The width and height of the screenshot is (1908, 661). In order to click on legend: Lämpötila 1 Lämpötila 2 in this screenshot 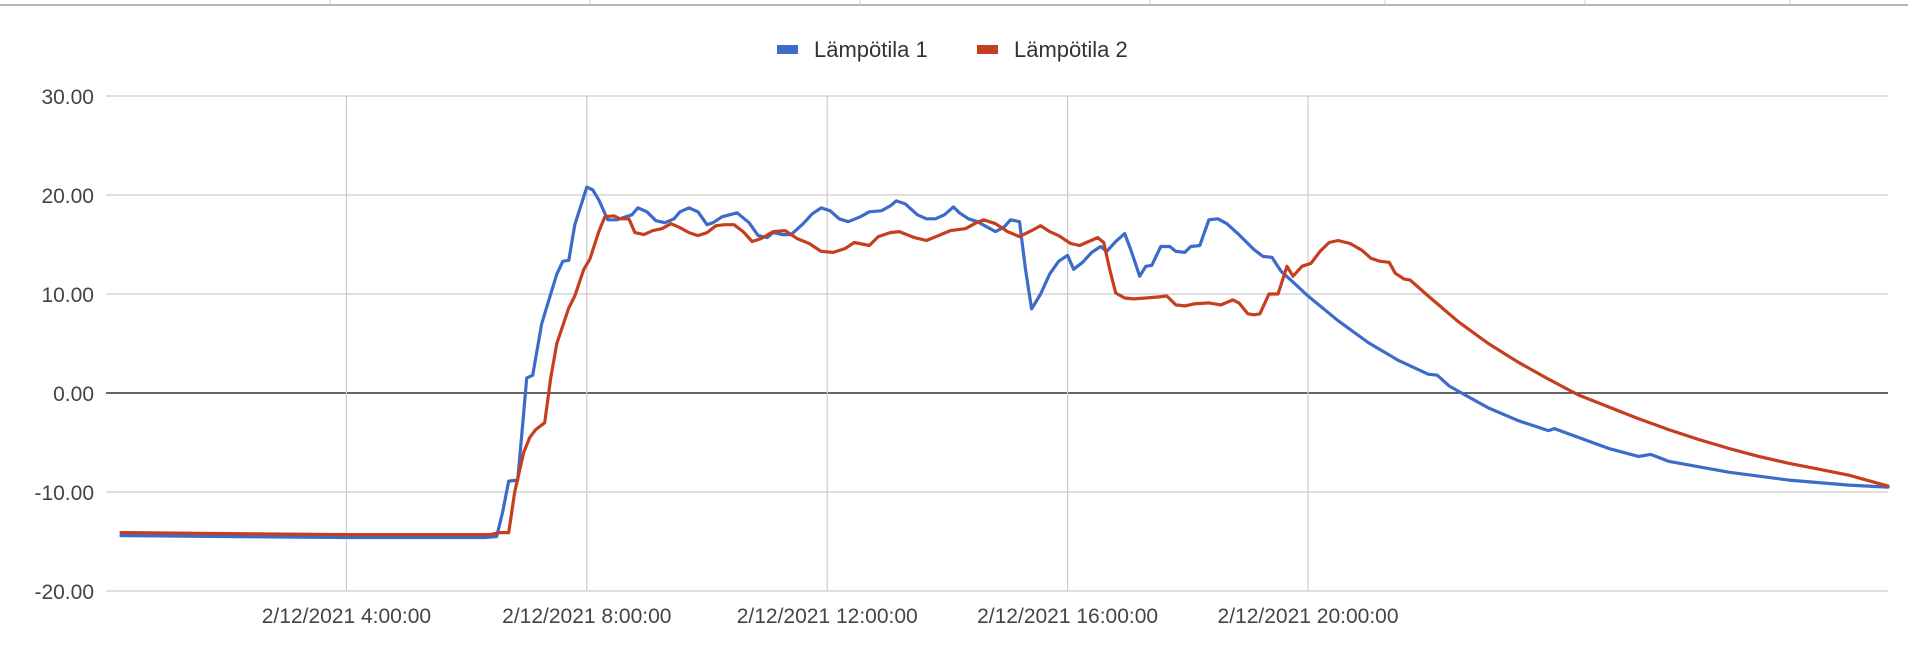, I will do `click(952, 49)`.